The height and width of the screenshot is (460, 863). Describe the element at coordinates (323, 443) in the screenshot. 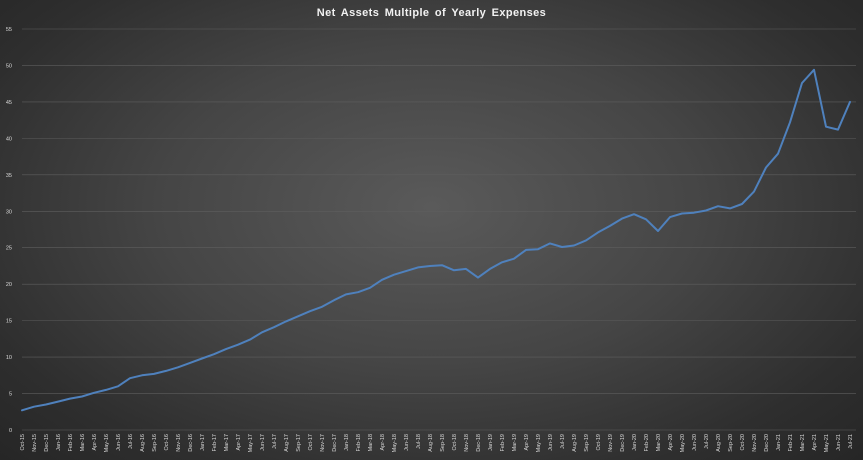

I see `x-tick-label: Nov-17` at that location.